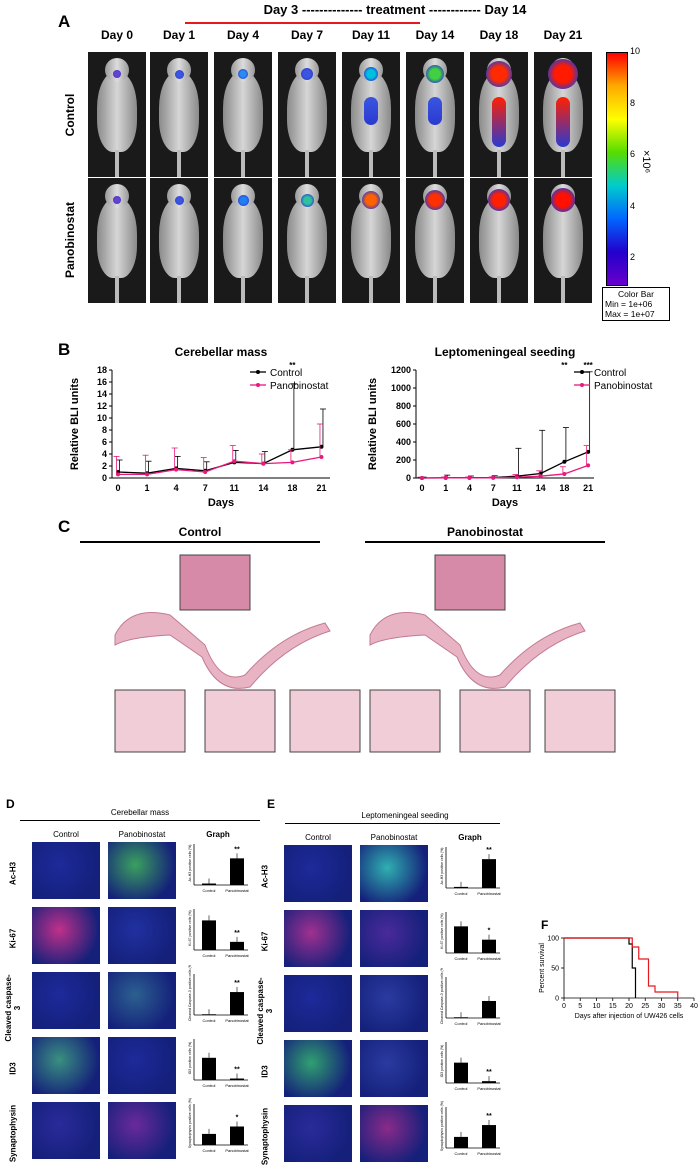 The height and width of the screenshot is (1171, 700). What do you see at coordinates (629, 1016) in the screenshot?
I see `x-axis-label: Days after injection of UW426 cells` at bounding box center [629, 1016].